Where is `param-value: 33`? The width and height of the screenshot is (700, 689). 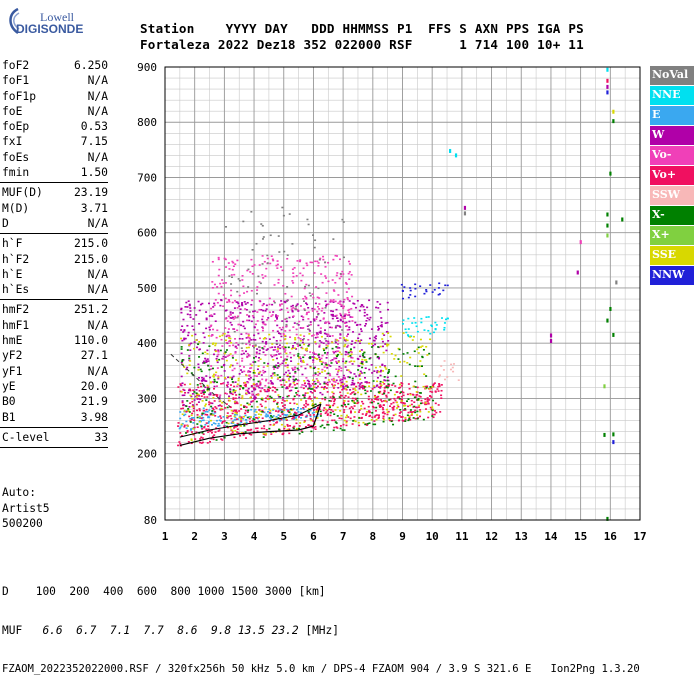
param-value: 33 is located at coordinates (101, 437).